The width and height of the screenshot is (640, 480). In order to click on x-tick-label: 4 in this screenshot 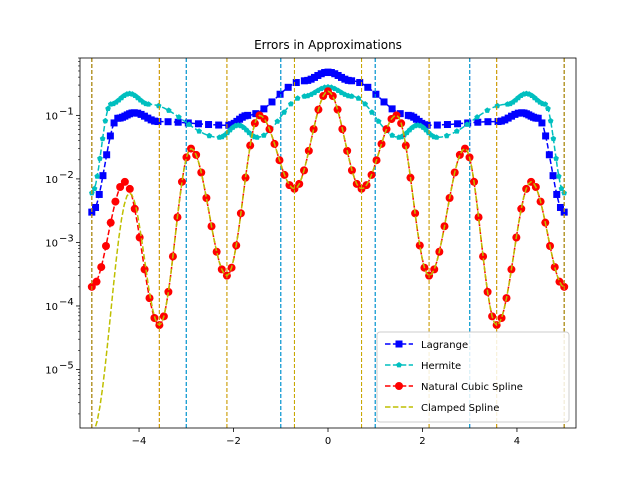, I will do `click(517, 441)`.